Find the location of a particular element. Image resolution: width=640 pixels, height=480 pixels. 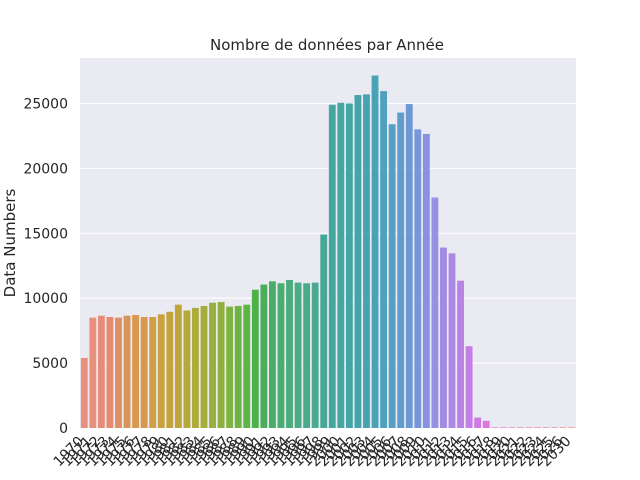

bar-1972 is located at coordinates (101, 371).